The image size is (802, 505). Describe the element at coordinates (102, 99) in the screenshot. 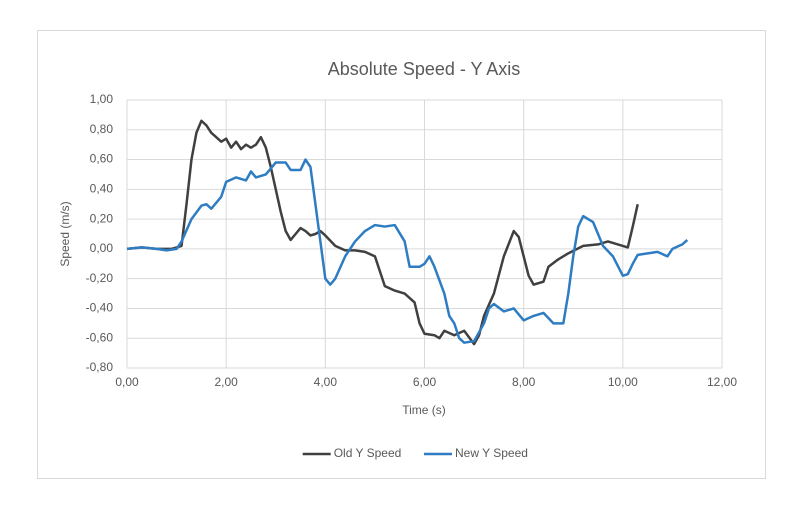

I see `y-tick-label: 1,00` at that location.